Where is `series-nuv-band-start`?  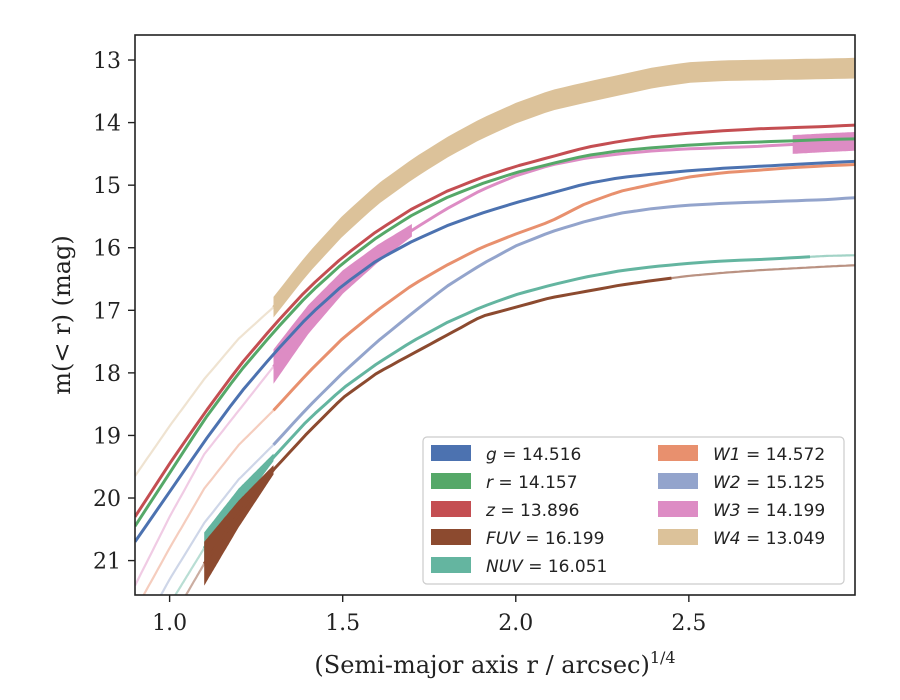 series-nuv-band-start is located at coordinates (239, 508).